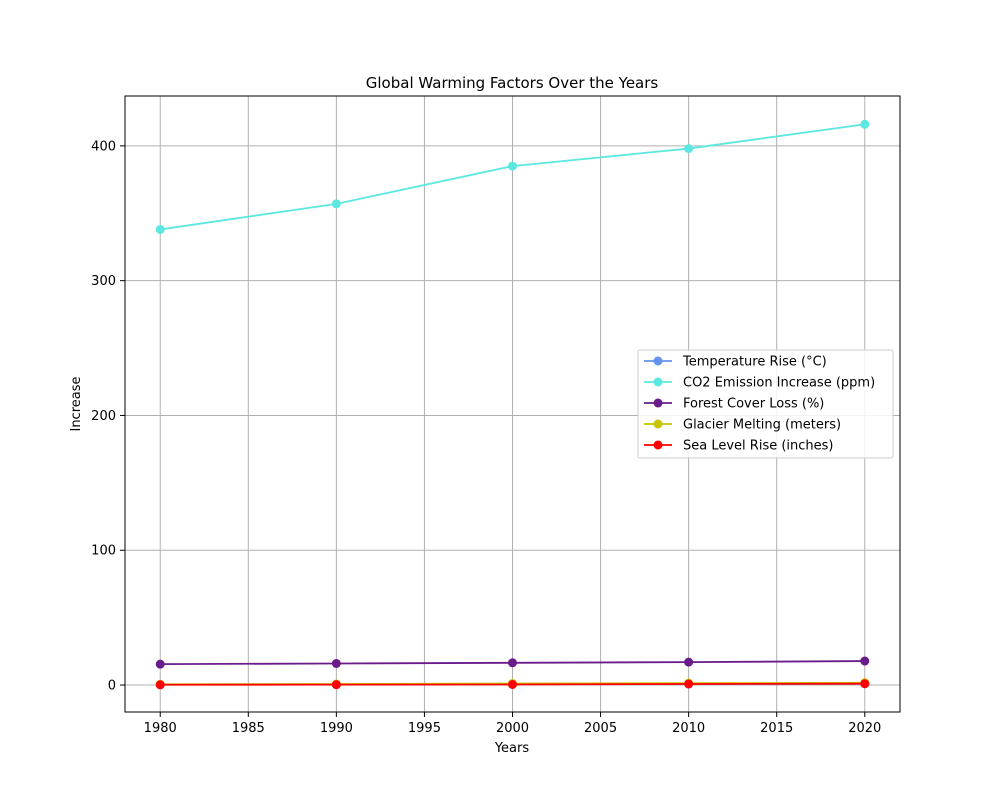 The height and width of the screenshot is (800, 1000). I want to click on y-tick-label: 100, so click(103, 551).